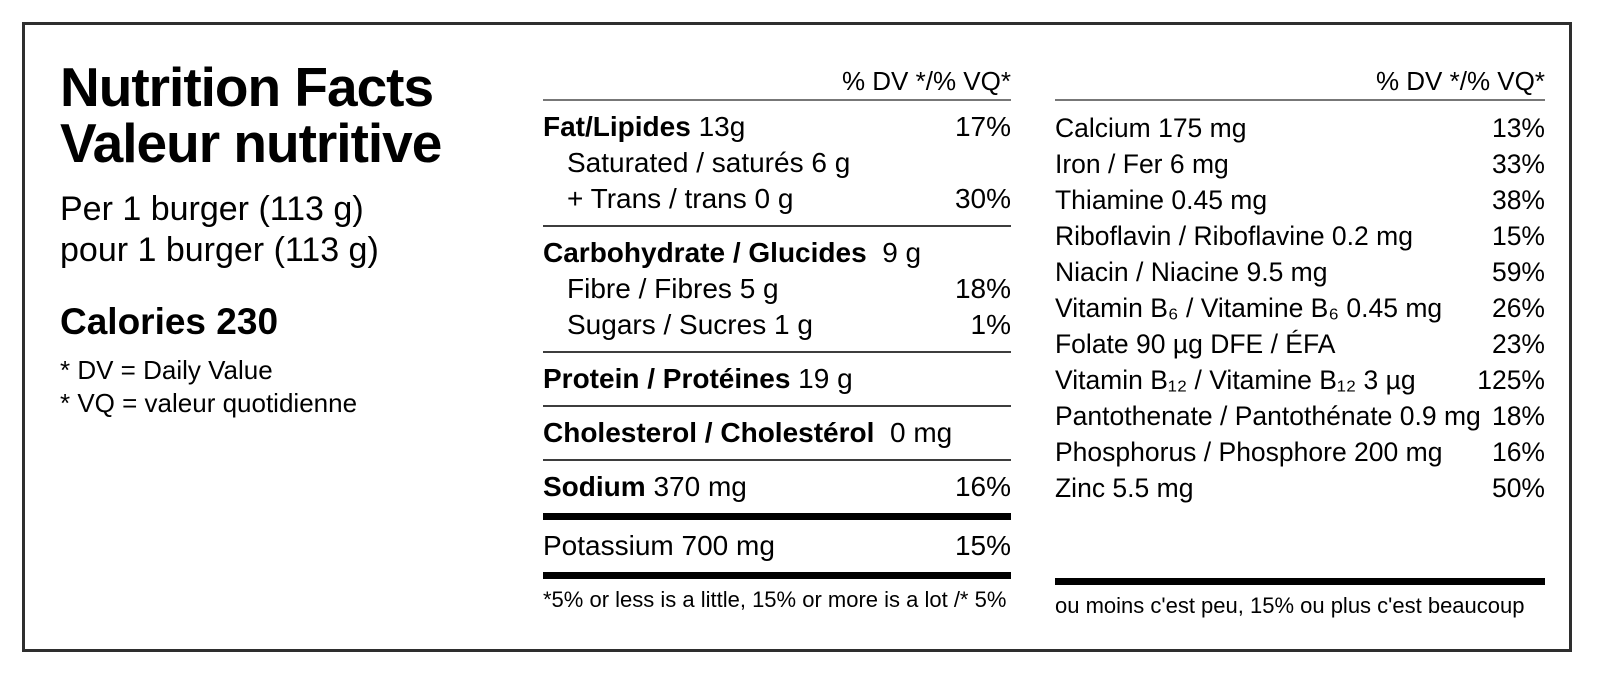  I want to click on nutrient-row: Sugars / Sucres 1 g 1%, so click(777, 325).